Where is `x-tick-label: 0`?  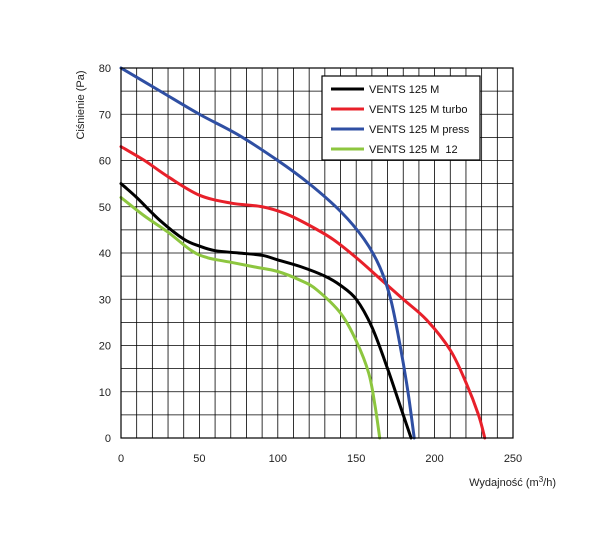
x-tick-label: 0 is located at coordinates (121, 459).